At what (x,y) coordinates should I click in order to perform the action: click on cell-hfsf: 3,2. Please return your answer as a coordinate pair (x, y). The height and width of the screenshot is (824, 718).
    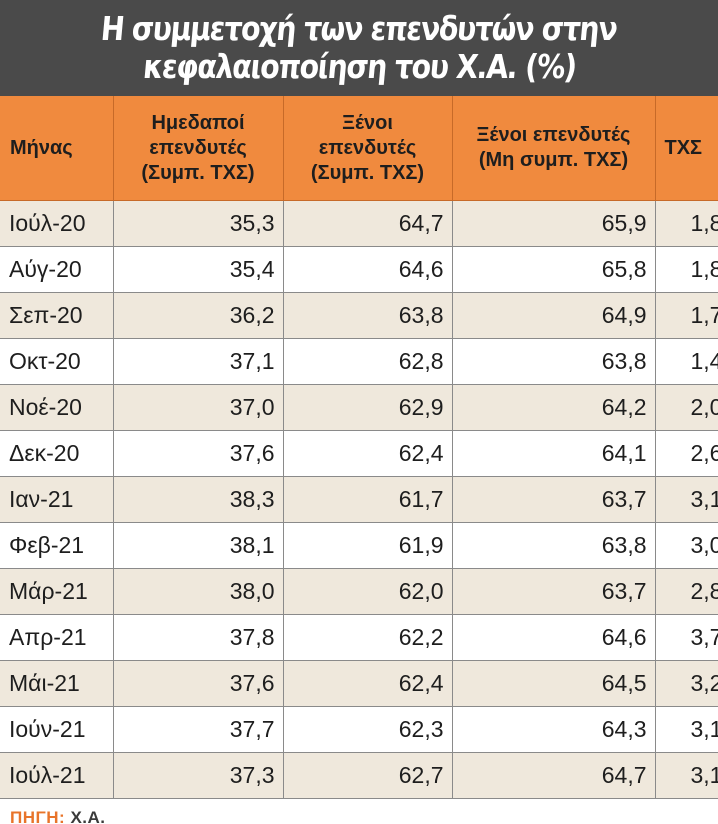
    Looking at the image, I should click on (686, 683).